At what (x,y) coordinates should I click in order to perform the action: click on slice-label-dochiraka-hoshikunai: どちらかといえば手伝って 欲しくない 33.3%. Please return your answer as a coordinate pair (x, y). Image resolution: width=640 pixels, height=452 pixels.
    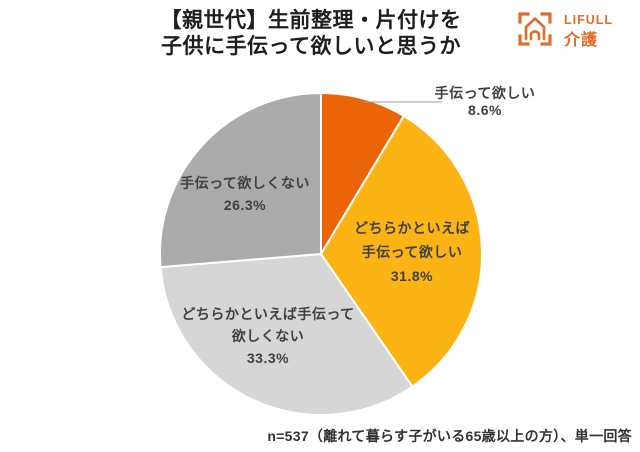
    Looking at the image, I should click on (268, 336).